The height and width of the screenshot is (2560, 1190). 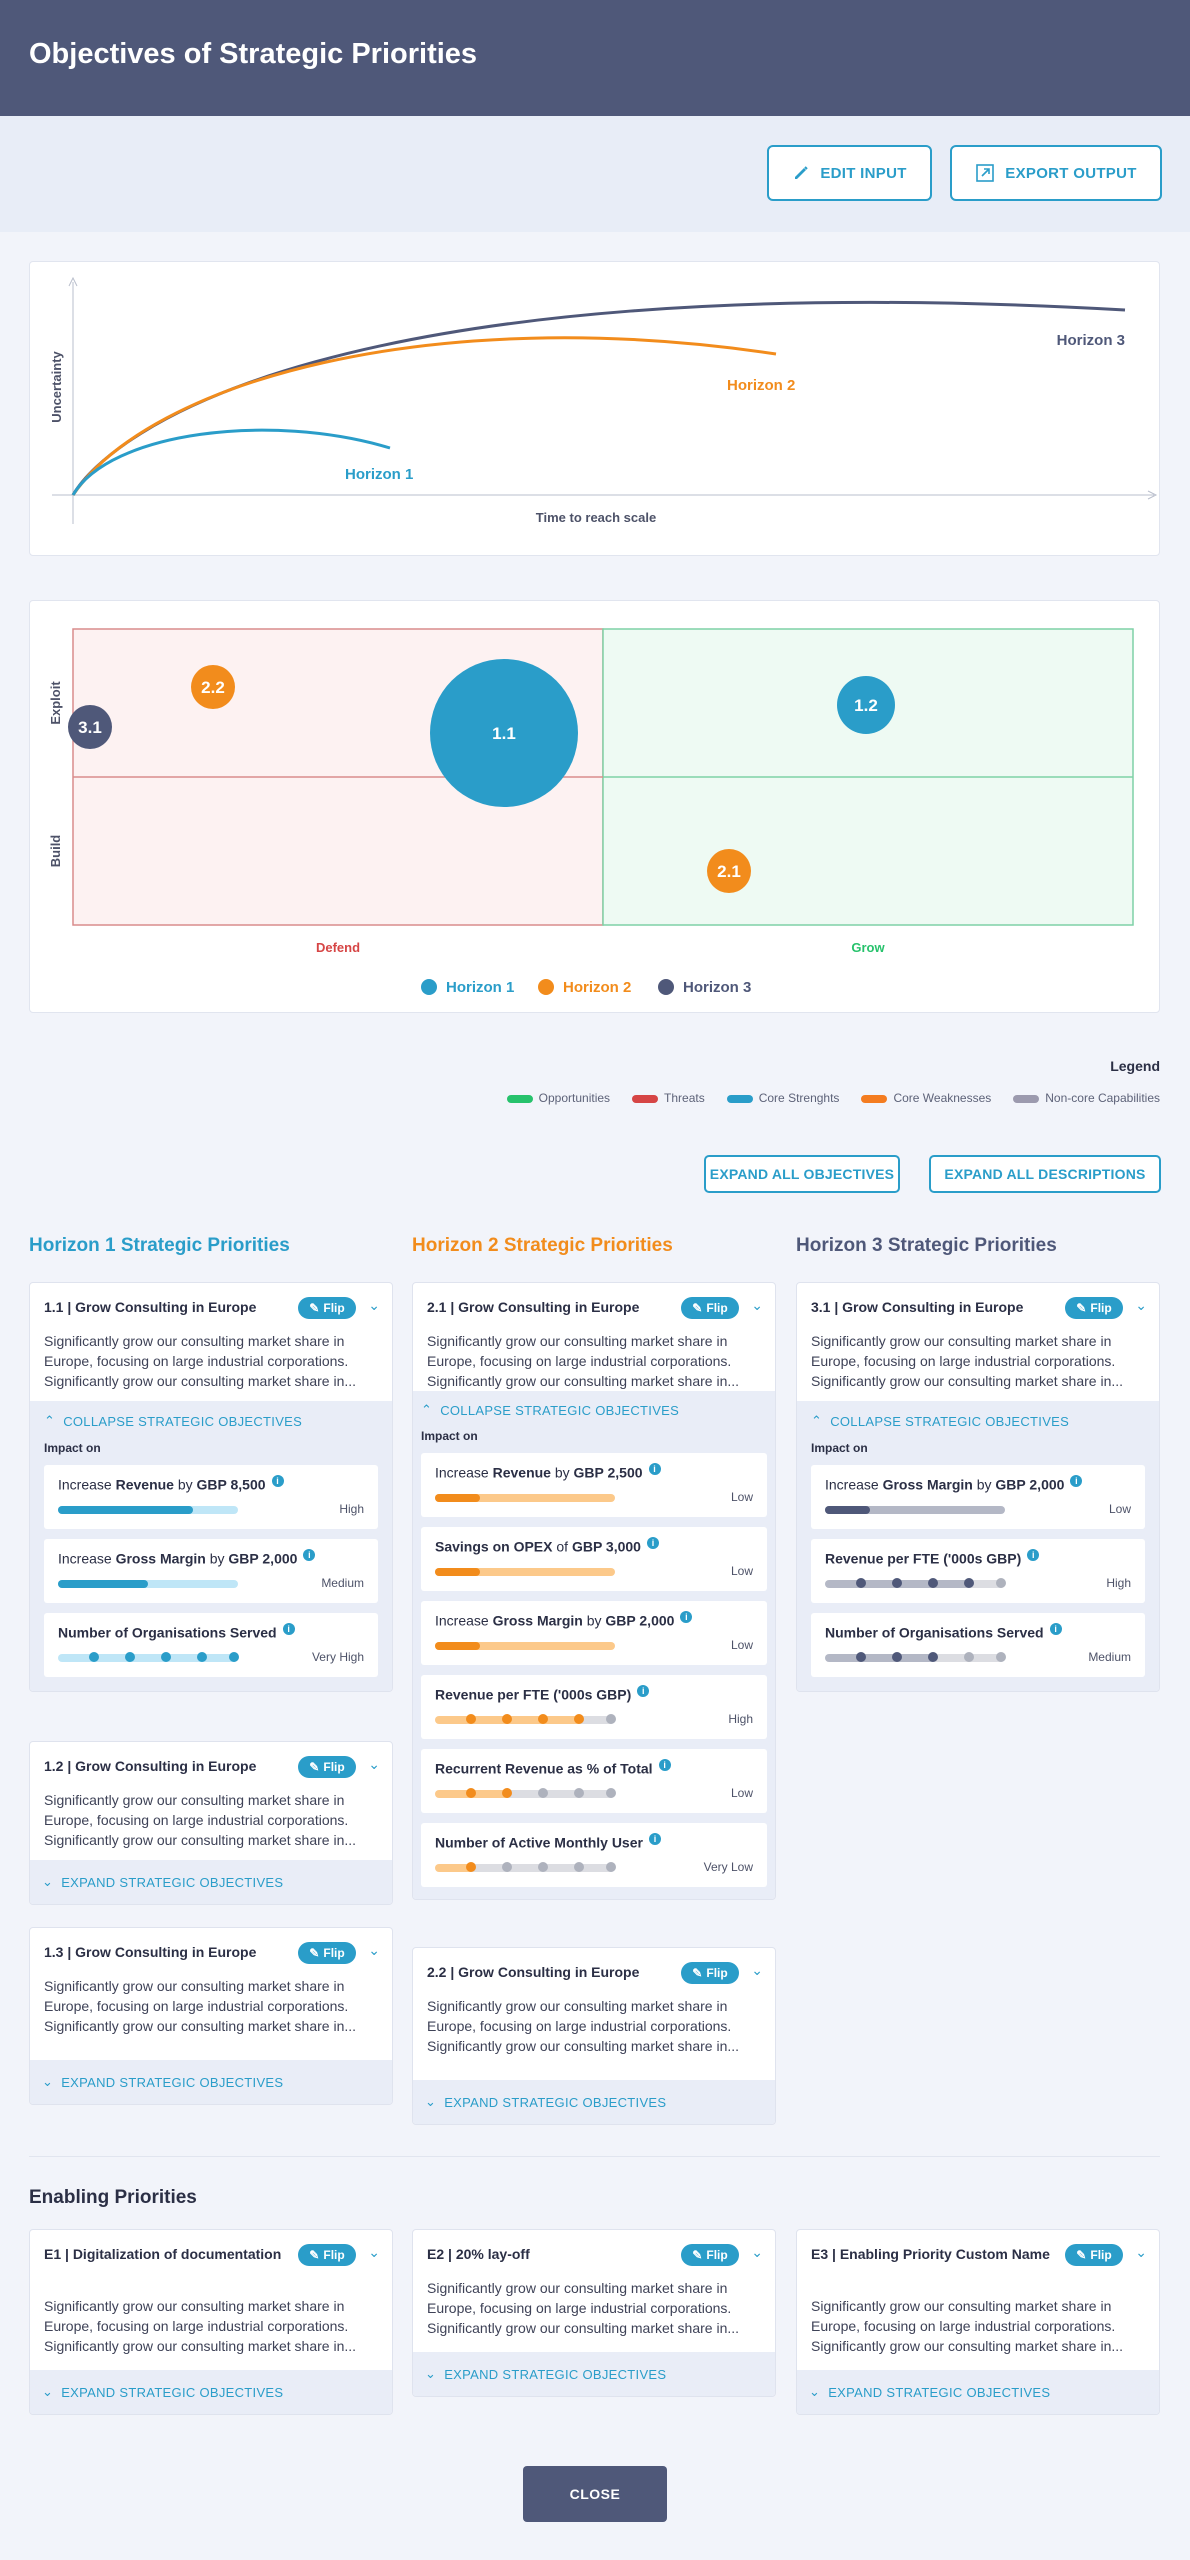 I want to click on close-button: CLOSE, so click(x=595, y=2494).